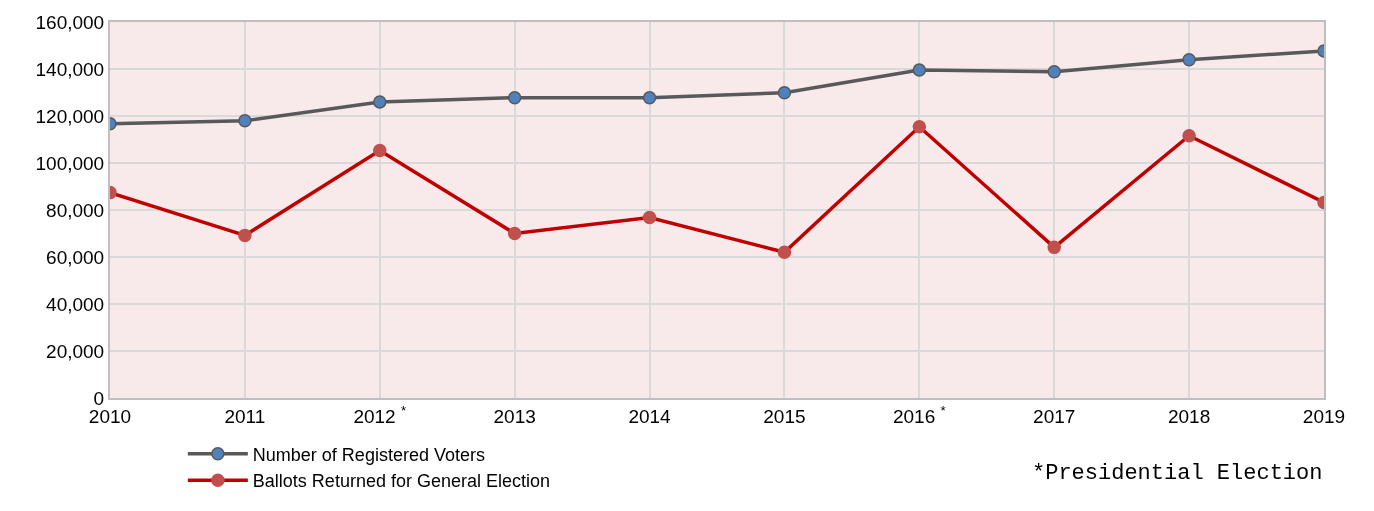  Describe the element at coordinates (1324, 416) in the screenshot. I see `x-tick-label: 2019` at that location.